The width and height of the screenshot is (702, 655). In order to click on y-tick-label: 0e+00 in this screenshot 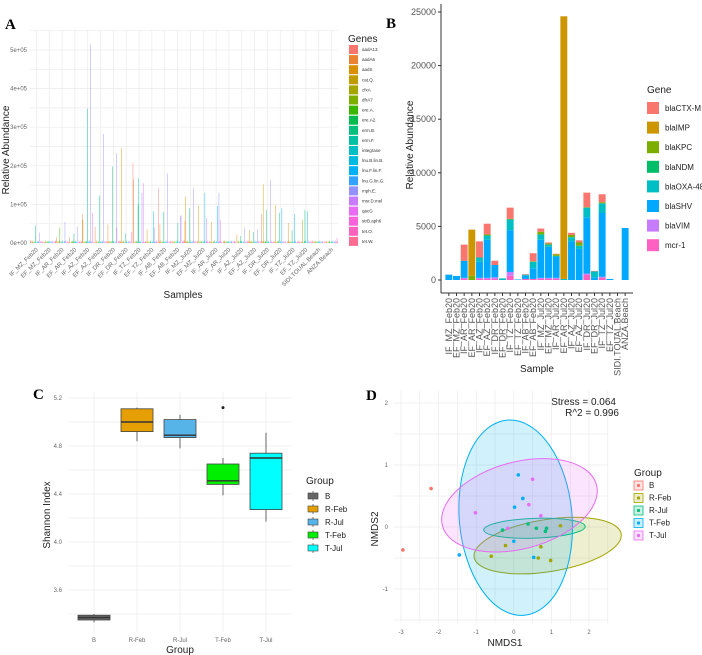, I will do `click(19, 244)`.